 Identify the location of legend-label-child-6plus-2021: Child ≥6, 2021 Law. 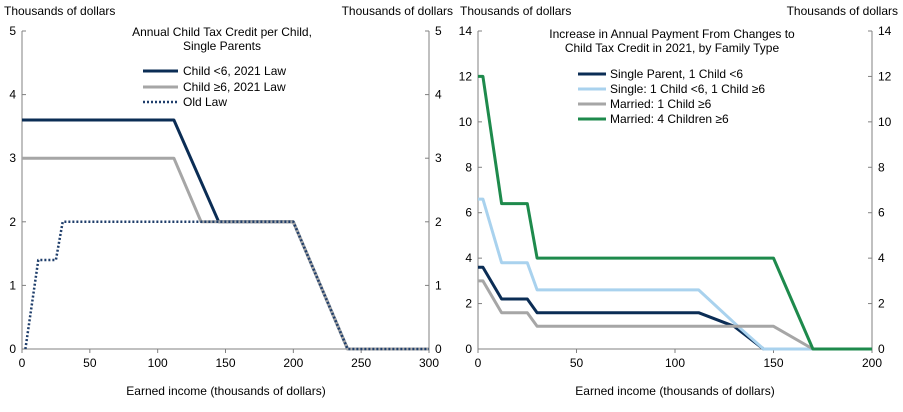
(234, 87).